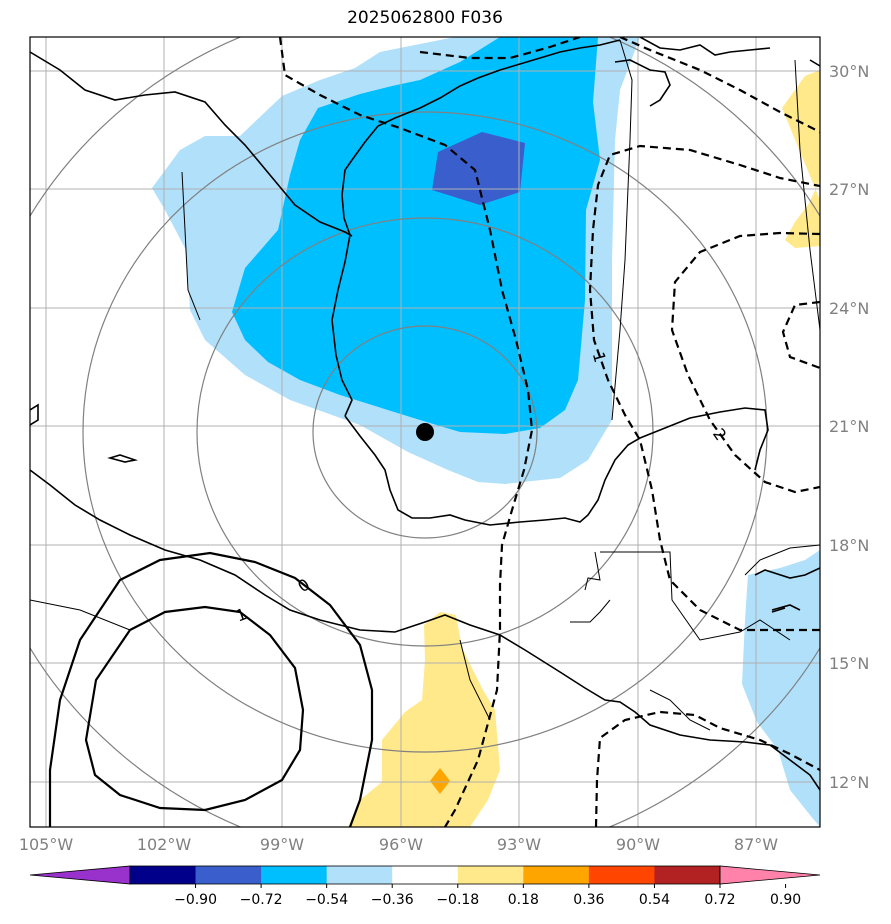 This screenshot has width=891, height=924. Describe the element at coordinates (46, 844) in the screenshot. I see `lon-label: 105°W` at that location.